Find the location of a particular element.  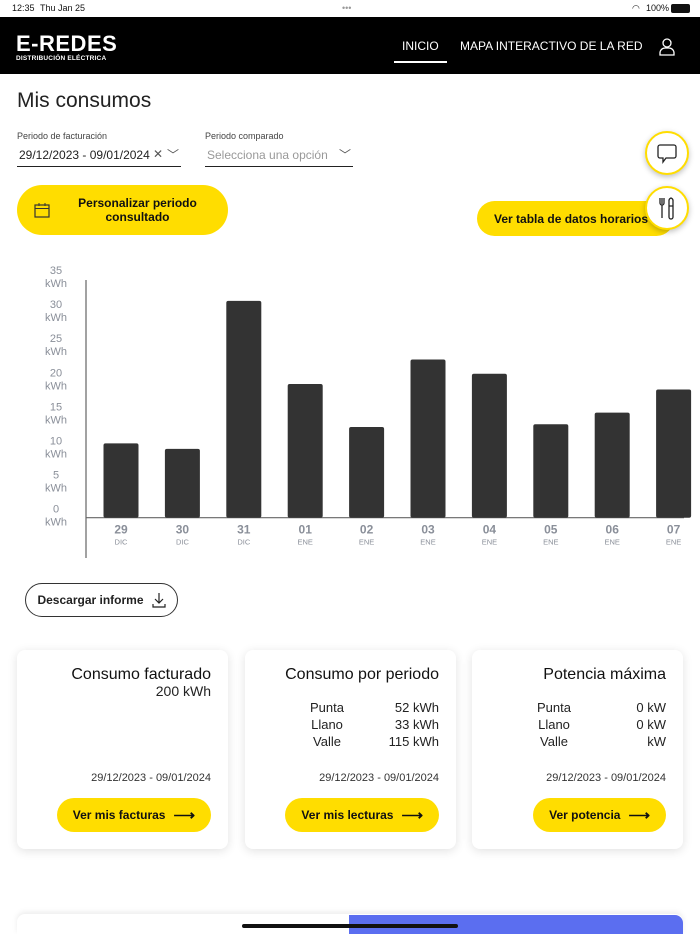

nav-mapa: MAPA INTERACTIVO DE LA RED is located at coordinates (551, 46).